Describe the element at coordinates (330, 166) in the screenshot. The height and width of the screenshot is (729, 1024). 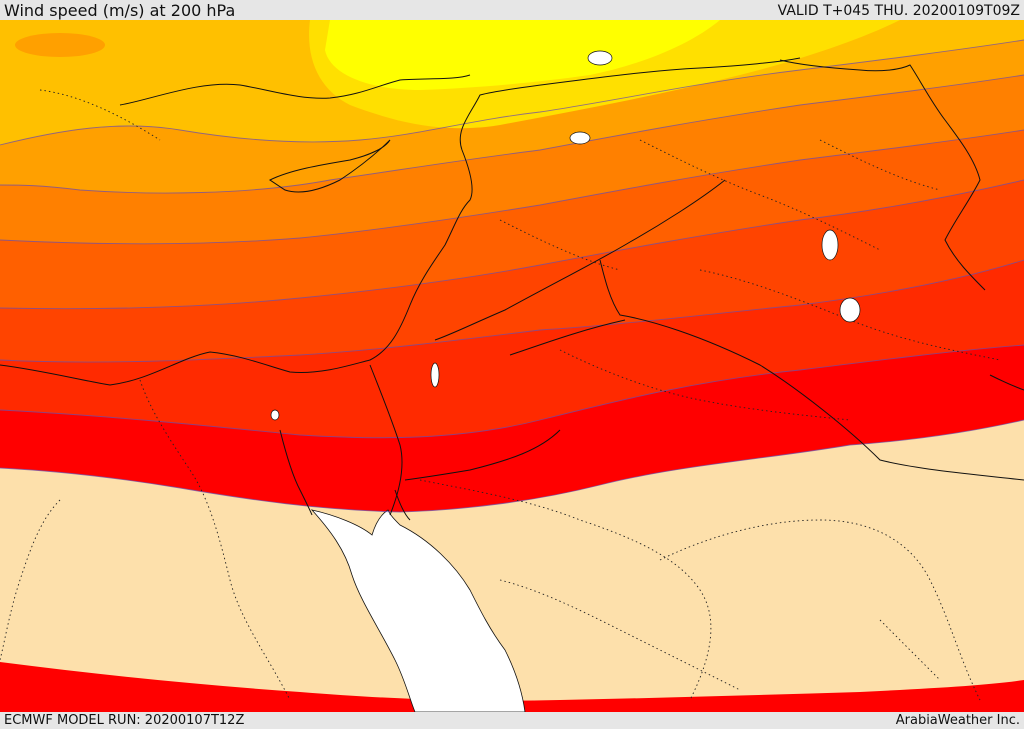
I see `cyprus` at that location.